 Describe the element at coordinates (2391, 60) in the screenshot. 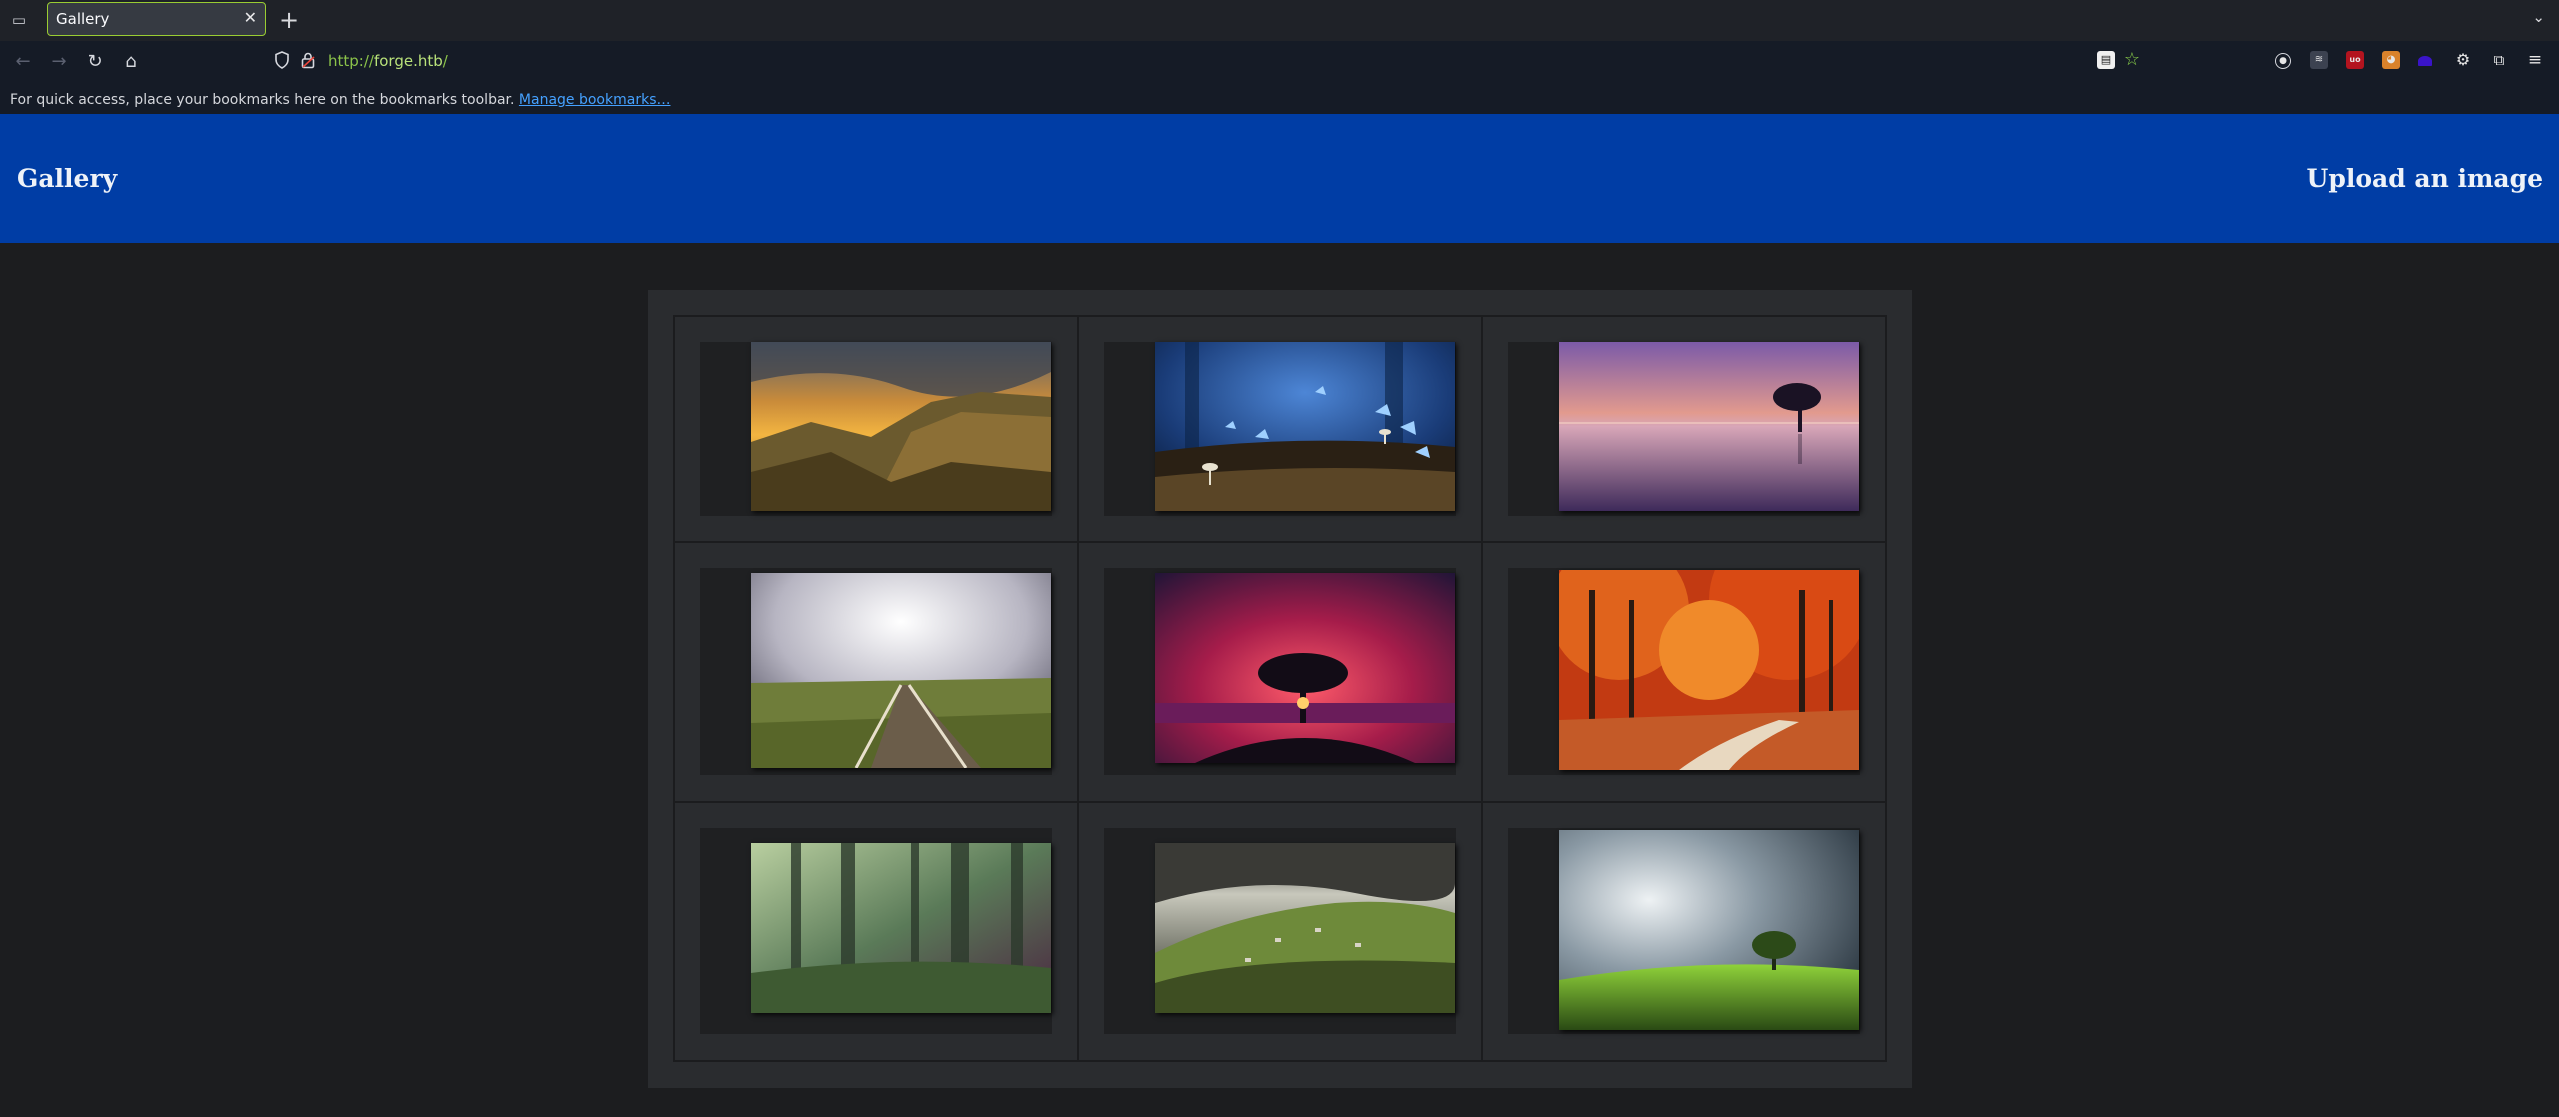

I see `foxyproxy-icon: ◕` at that location.